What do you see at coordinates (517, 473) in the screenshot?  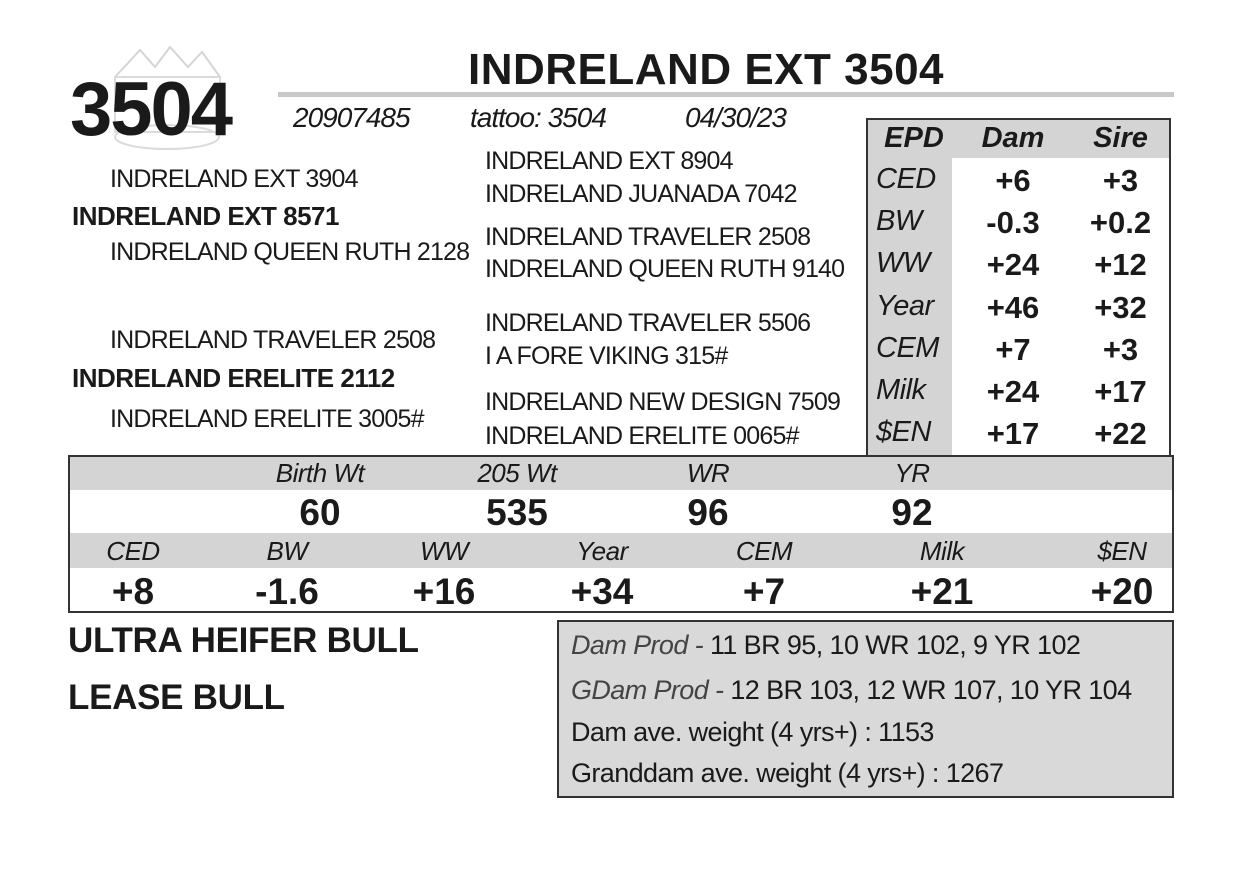 I see `wt205-label: 205 Wt` at bounding box center [517, 473].